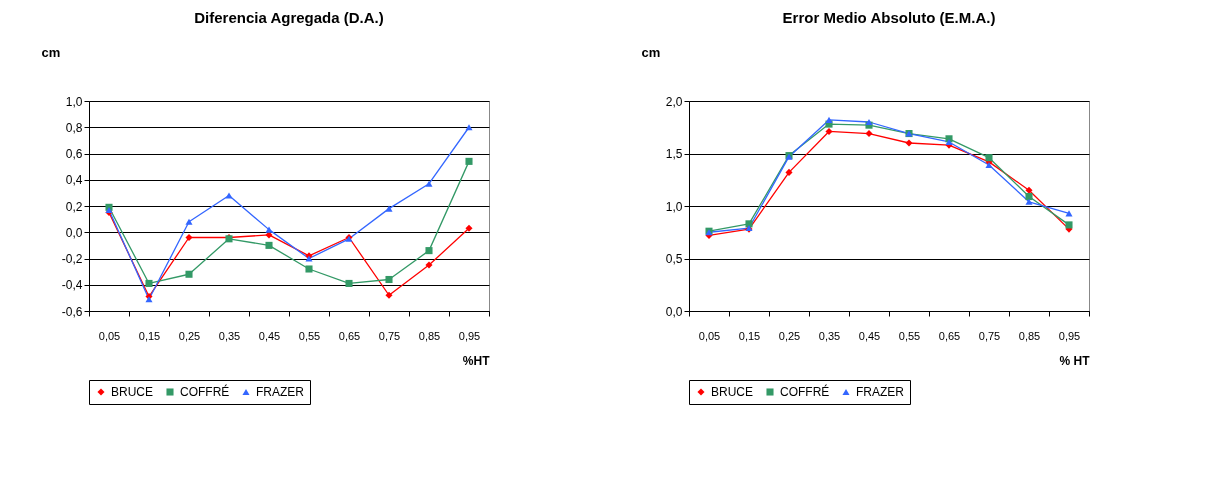 This screenshot has height=480, width=1205. Describe the element at coordinates (74, 127) in the screenshot. I see `y-tick-label: 0,8` at that location.